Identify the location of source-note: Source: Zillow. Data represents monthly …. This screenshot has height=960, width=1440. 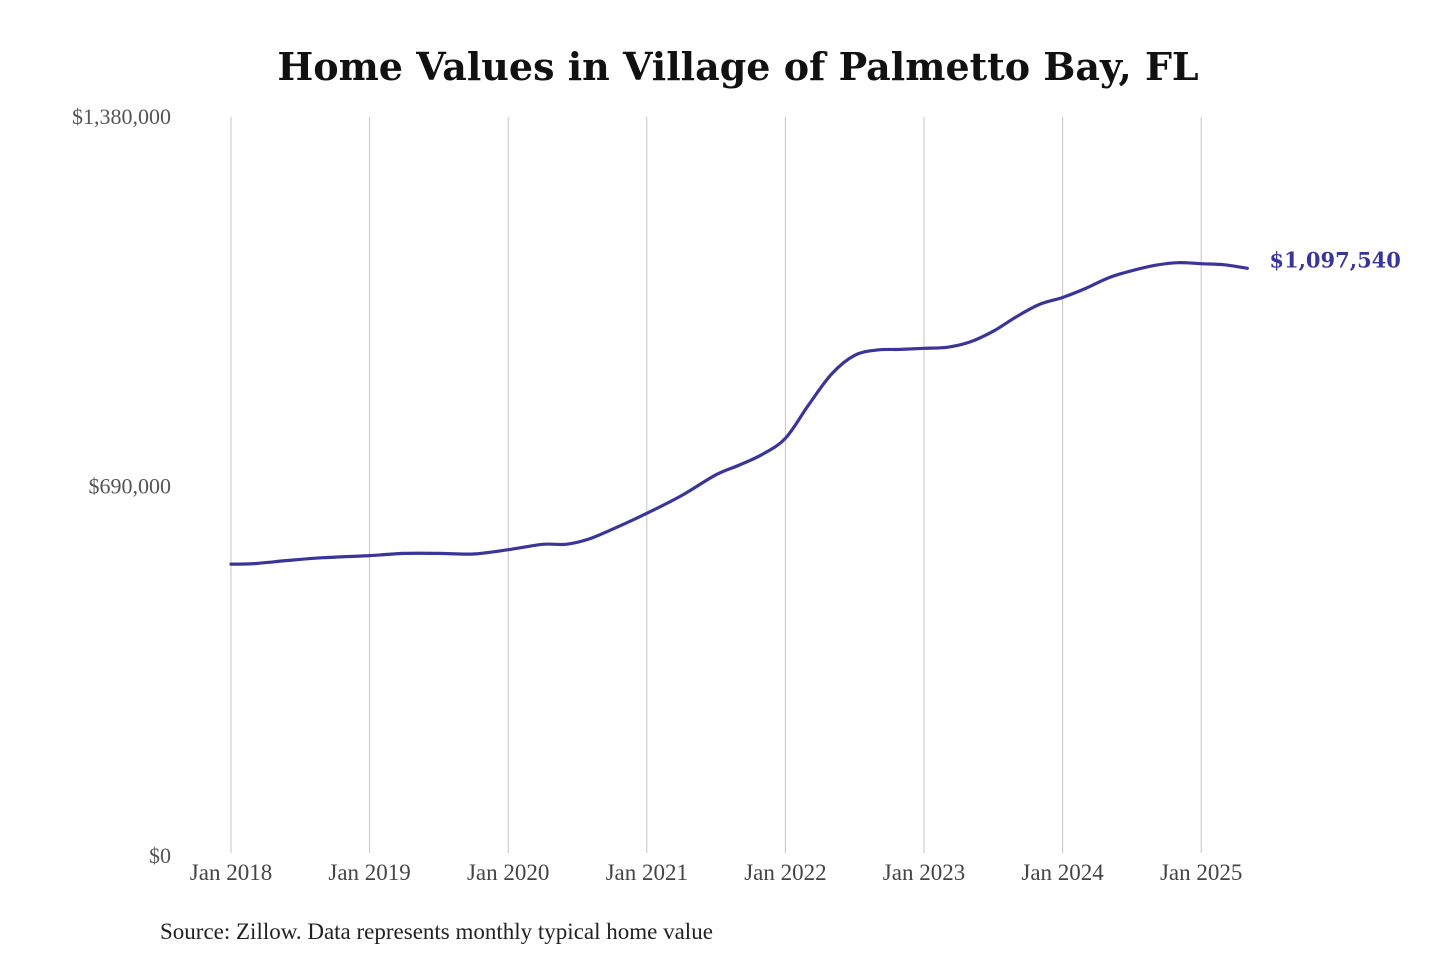
(436, 931).